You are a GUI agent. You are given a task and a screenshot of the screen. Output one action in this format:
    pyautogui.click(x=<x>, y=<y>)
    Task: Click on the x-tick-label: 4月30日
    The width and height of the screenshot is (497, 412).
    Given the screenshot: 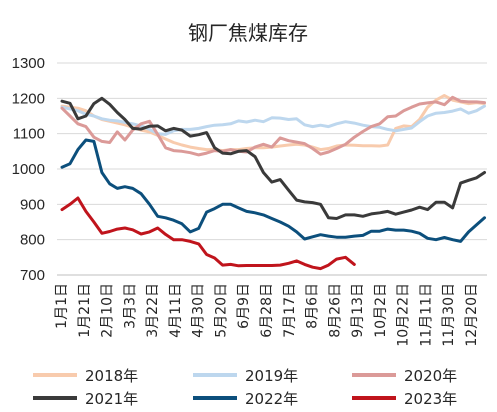 What is the action you would take?
    pyautogui.click(x=199, y=310)
    